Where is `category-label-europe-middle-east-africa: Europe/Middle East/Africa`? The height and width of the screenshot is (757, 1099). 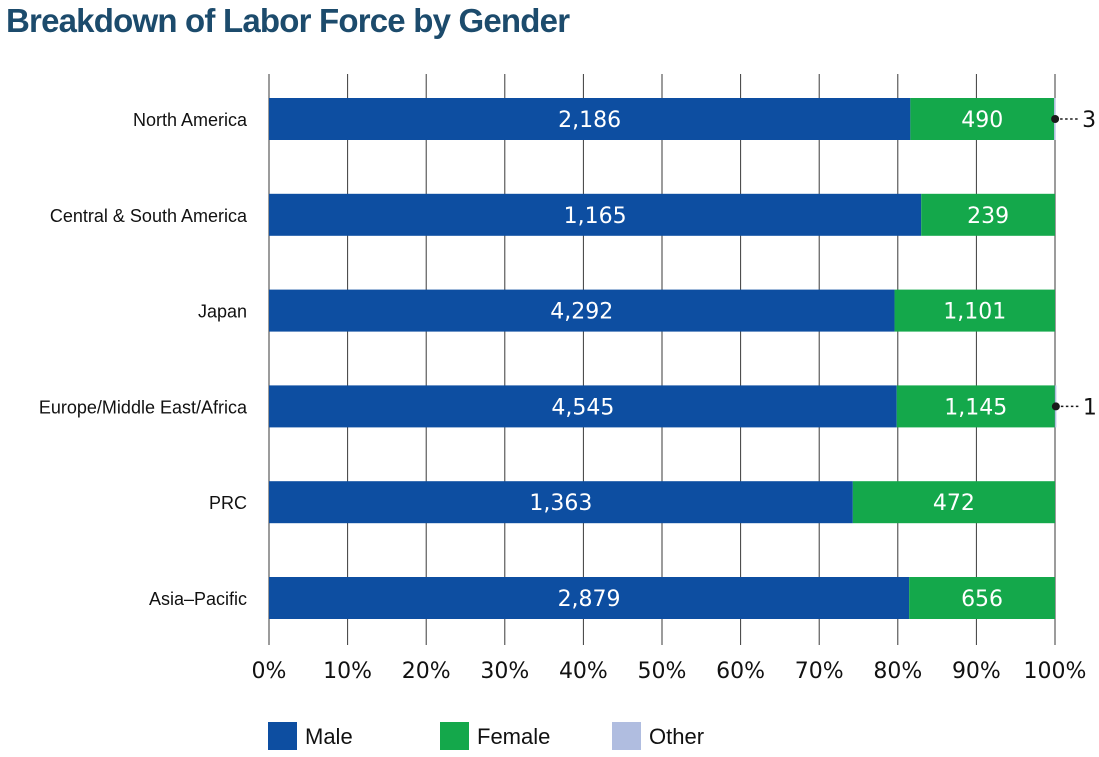 category-label-europe-middle-east-africa: Europe/Middle East/Africa is located at coordinates (143, 407).